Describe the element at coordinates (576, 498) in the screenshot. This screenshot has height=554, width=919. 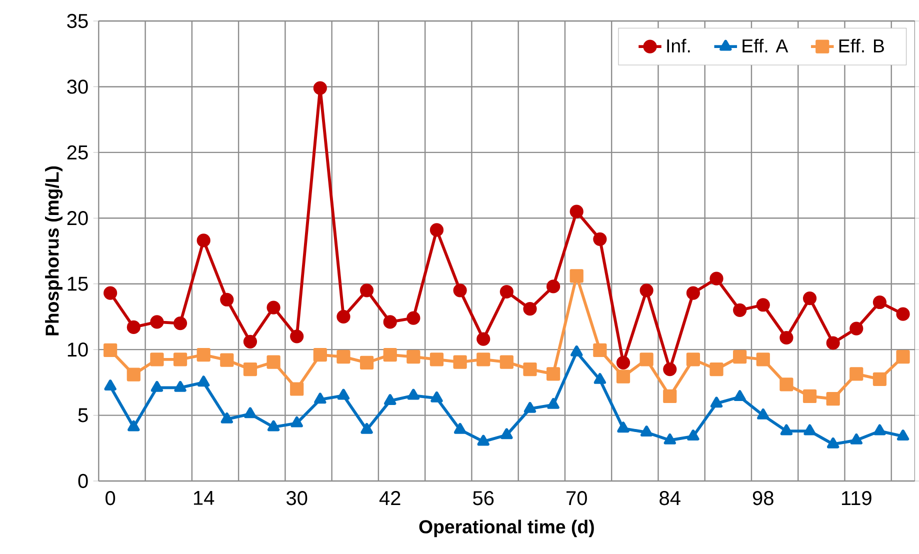
I see `x-tick-label: 70` at that location.